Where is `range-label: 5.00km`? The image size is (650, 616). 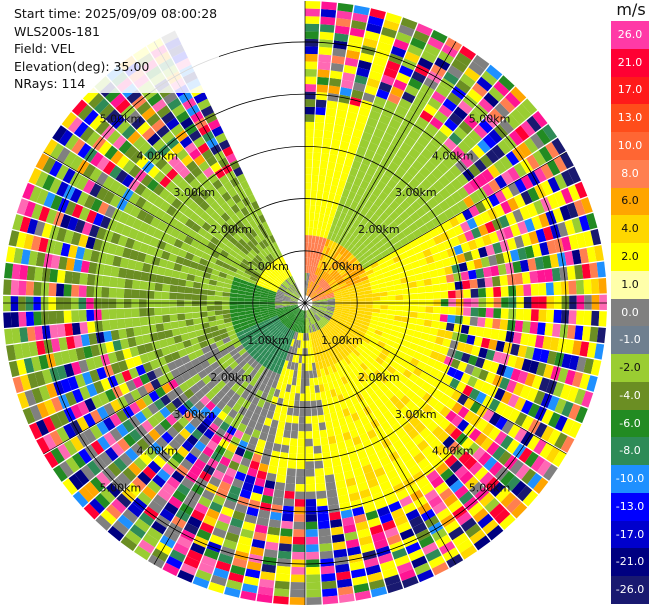 range-label: 5.00km is located at coordinates (490, 488).